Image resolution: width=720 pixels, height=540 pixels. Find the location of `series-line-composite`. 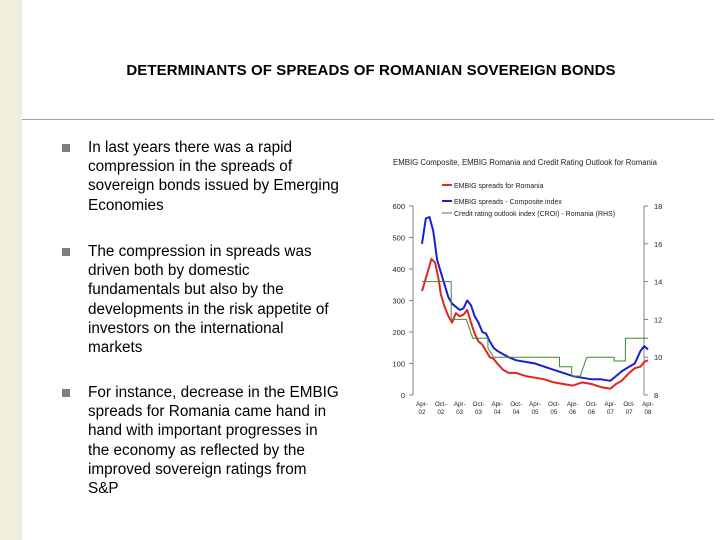

series-line-composite is located at coordinates (535, 299).